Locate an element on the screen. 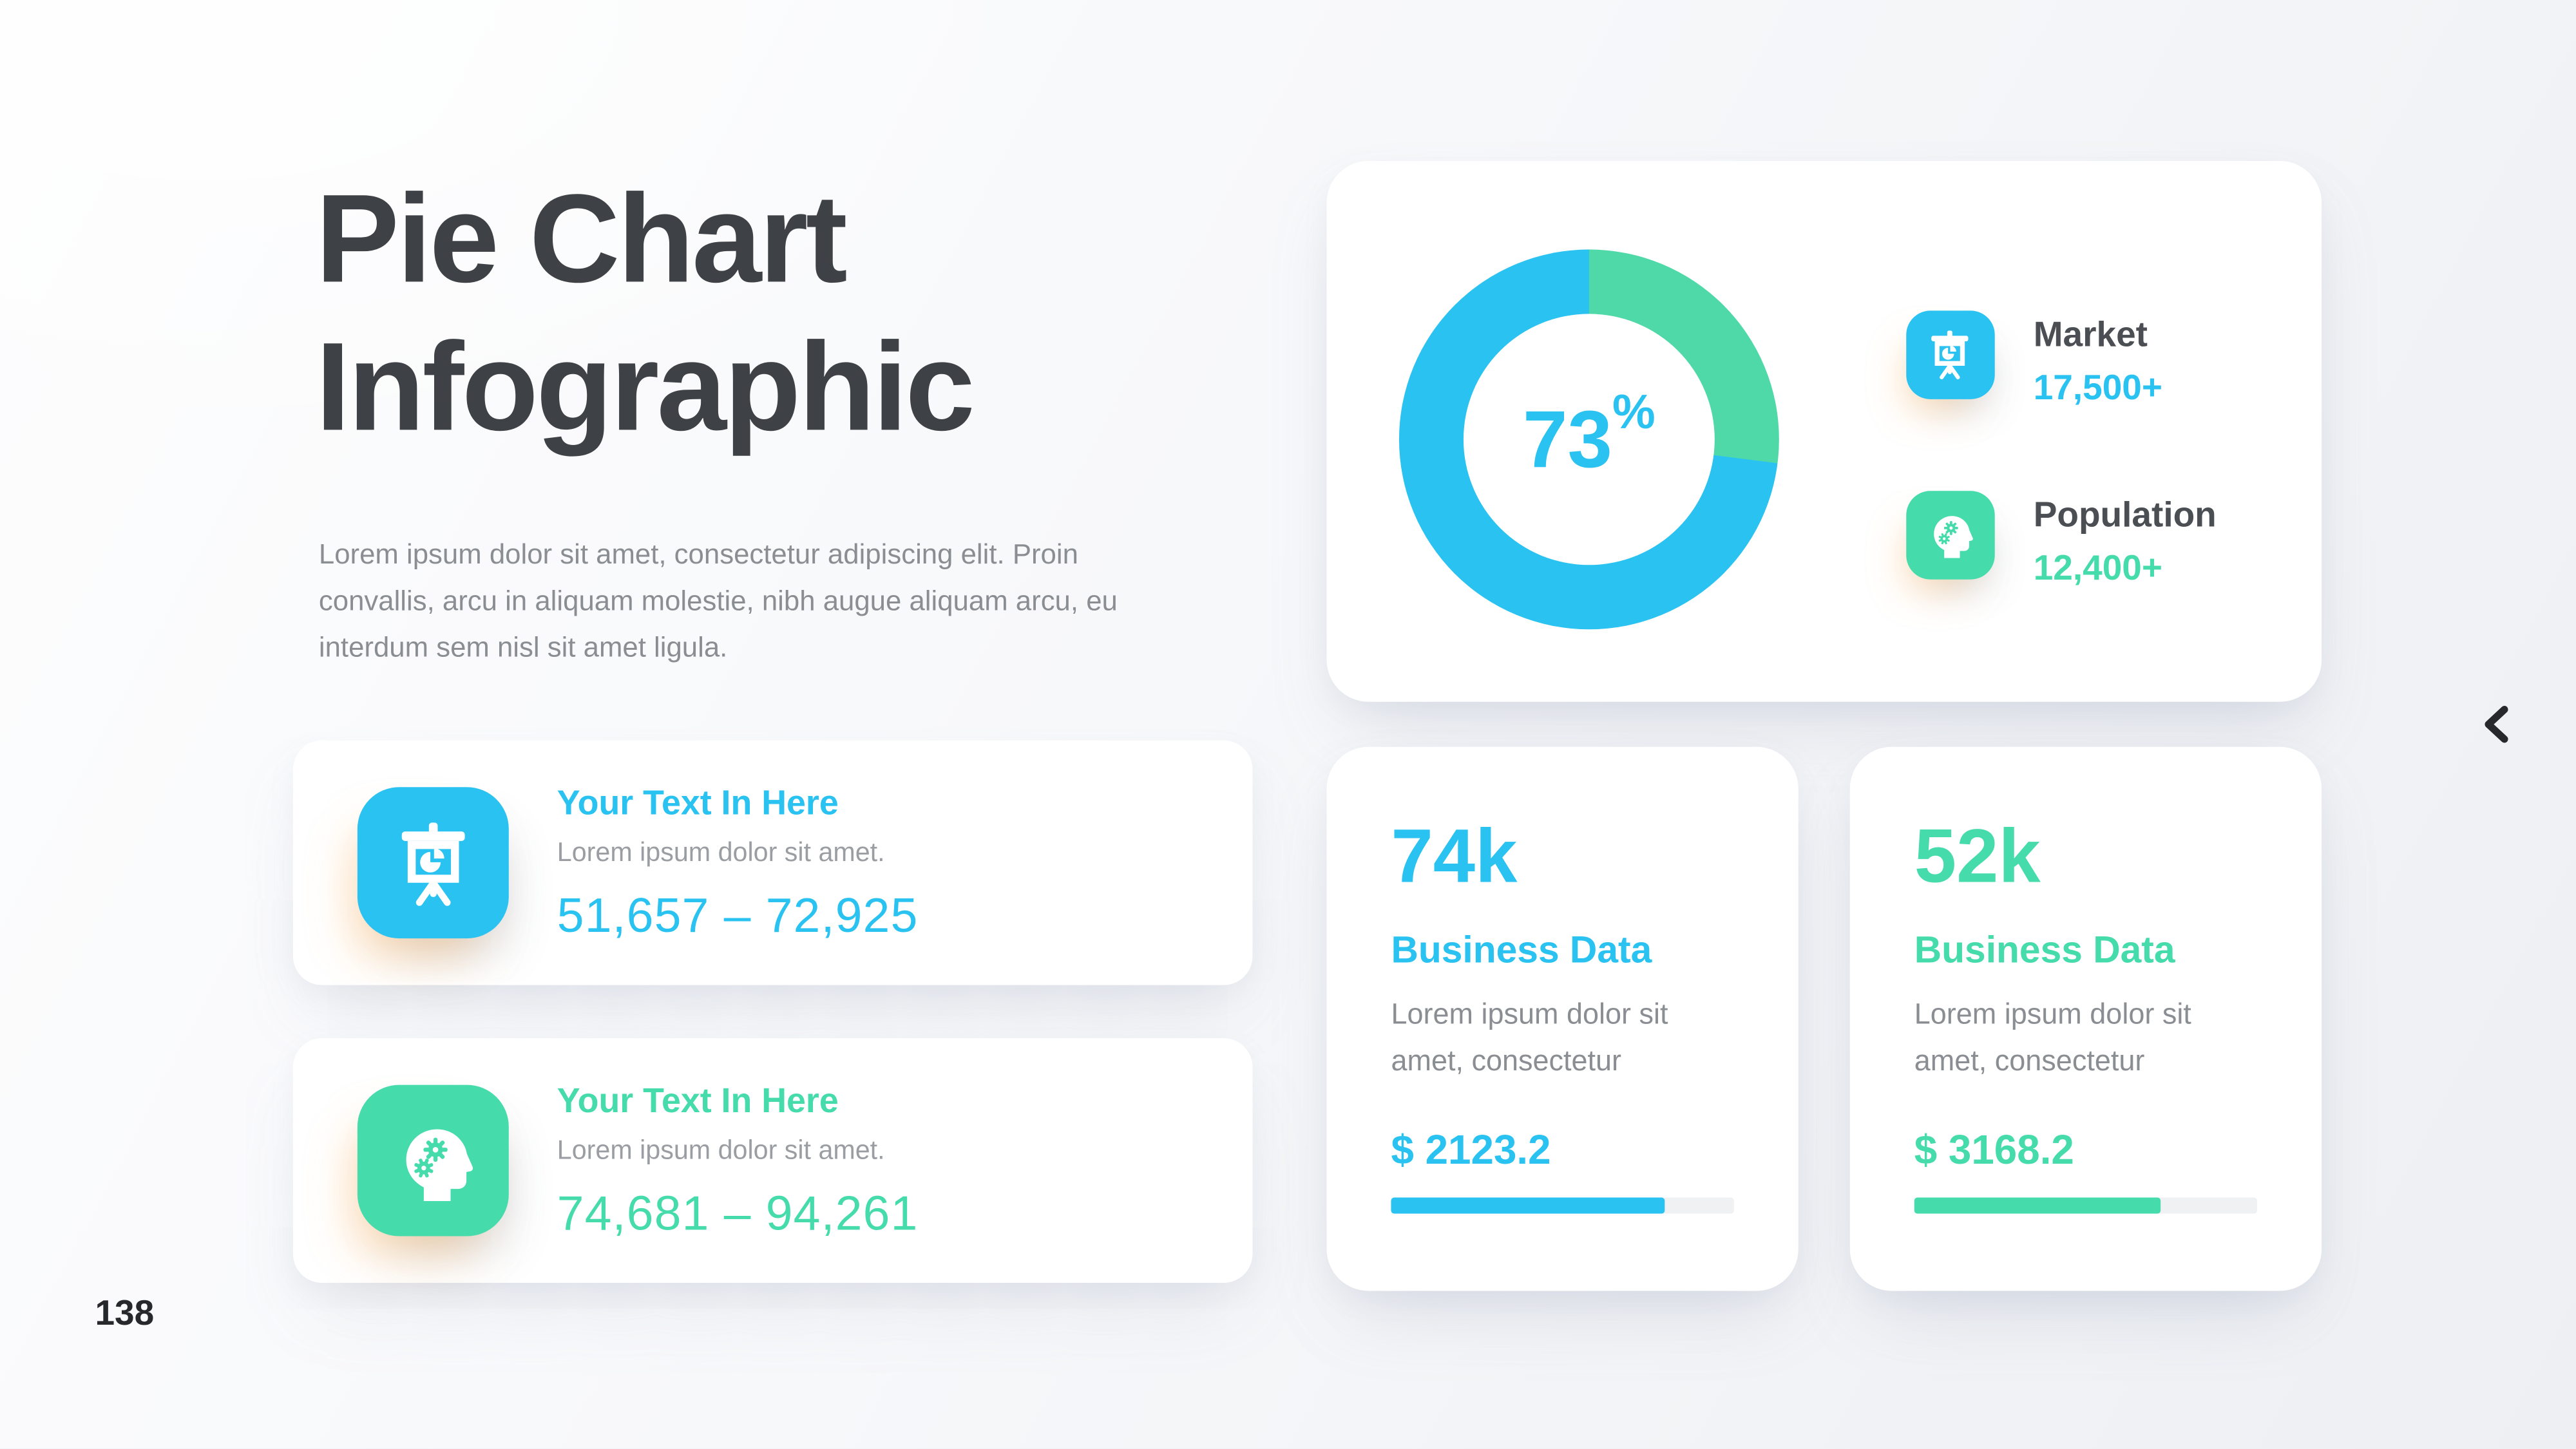  legend-item-market: Market 17,500+ is located at coordinates (2061, 359).